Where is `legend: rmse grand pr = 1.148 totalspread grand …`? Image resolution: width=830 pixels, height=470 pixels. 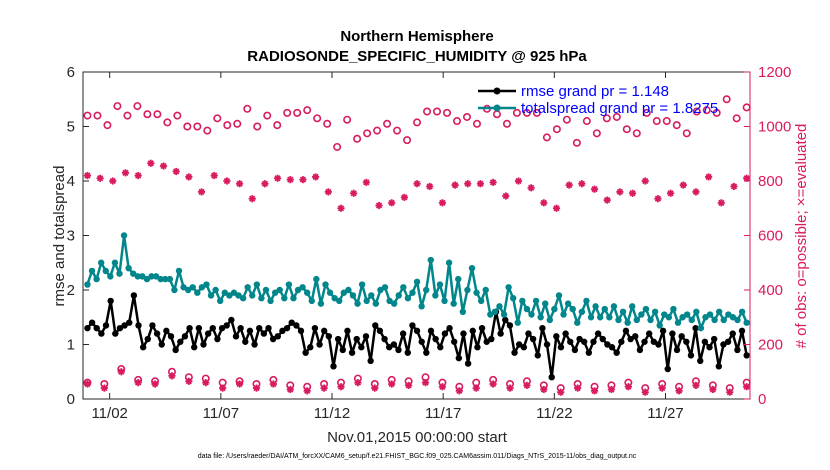
legend: rmse grand pr = 1.148 totalspread grand … is located at coordinates (598, 100).